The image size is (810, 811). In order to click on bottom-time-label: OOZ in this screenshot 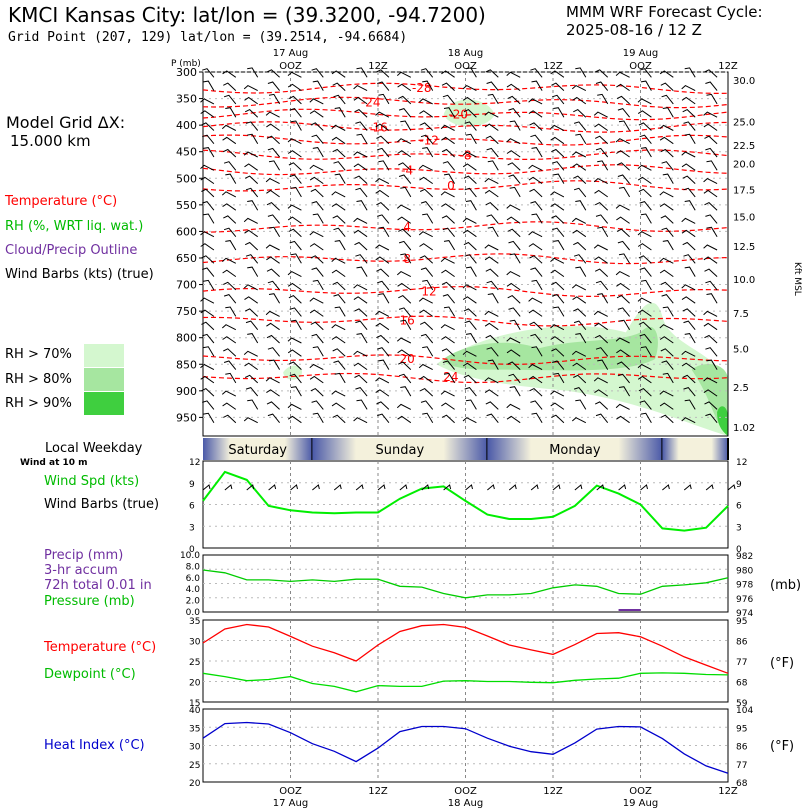, I will do `click(290, 791)`.